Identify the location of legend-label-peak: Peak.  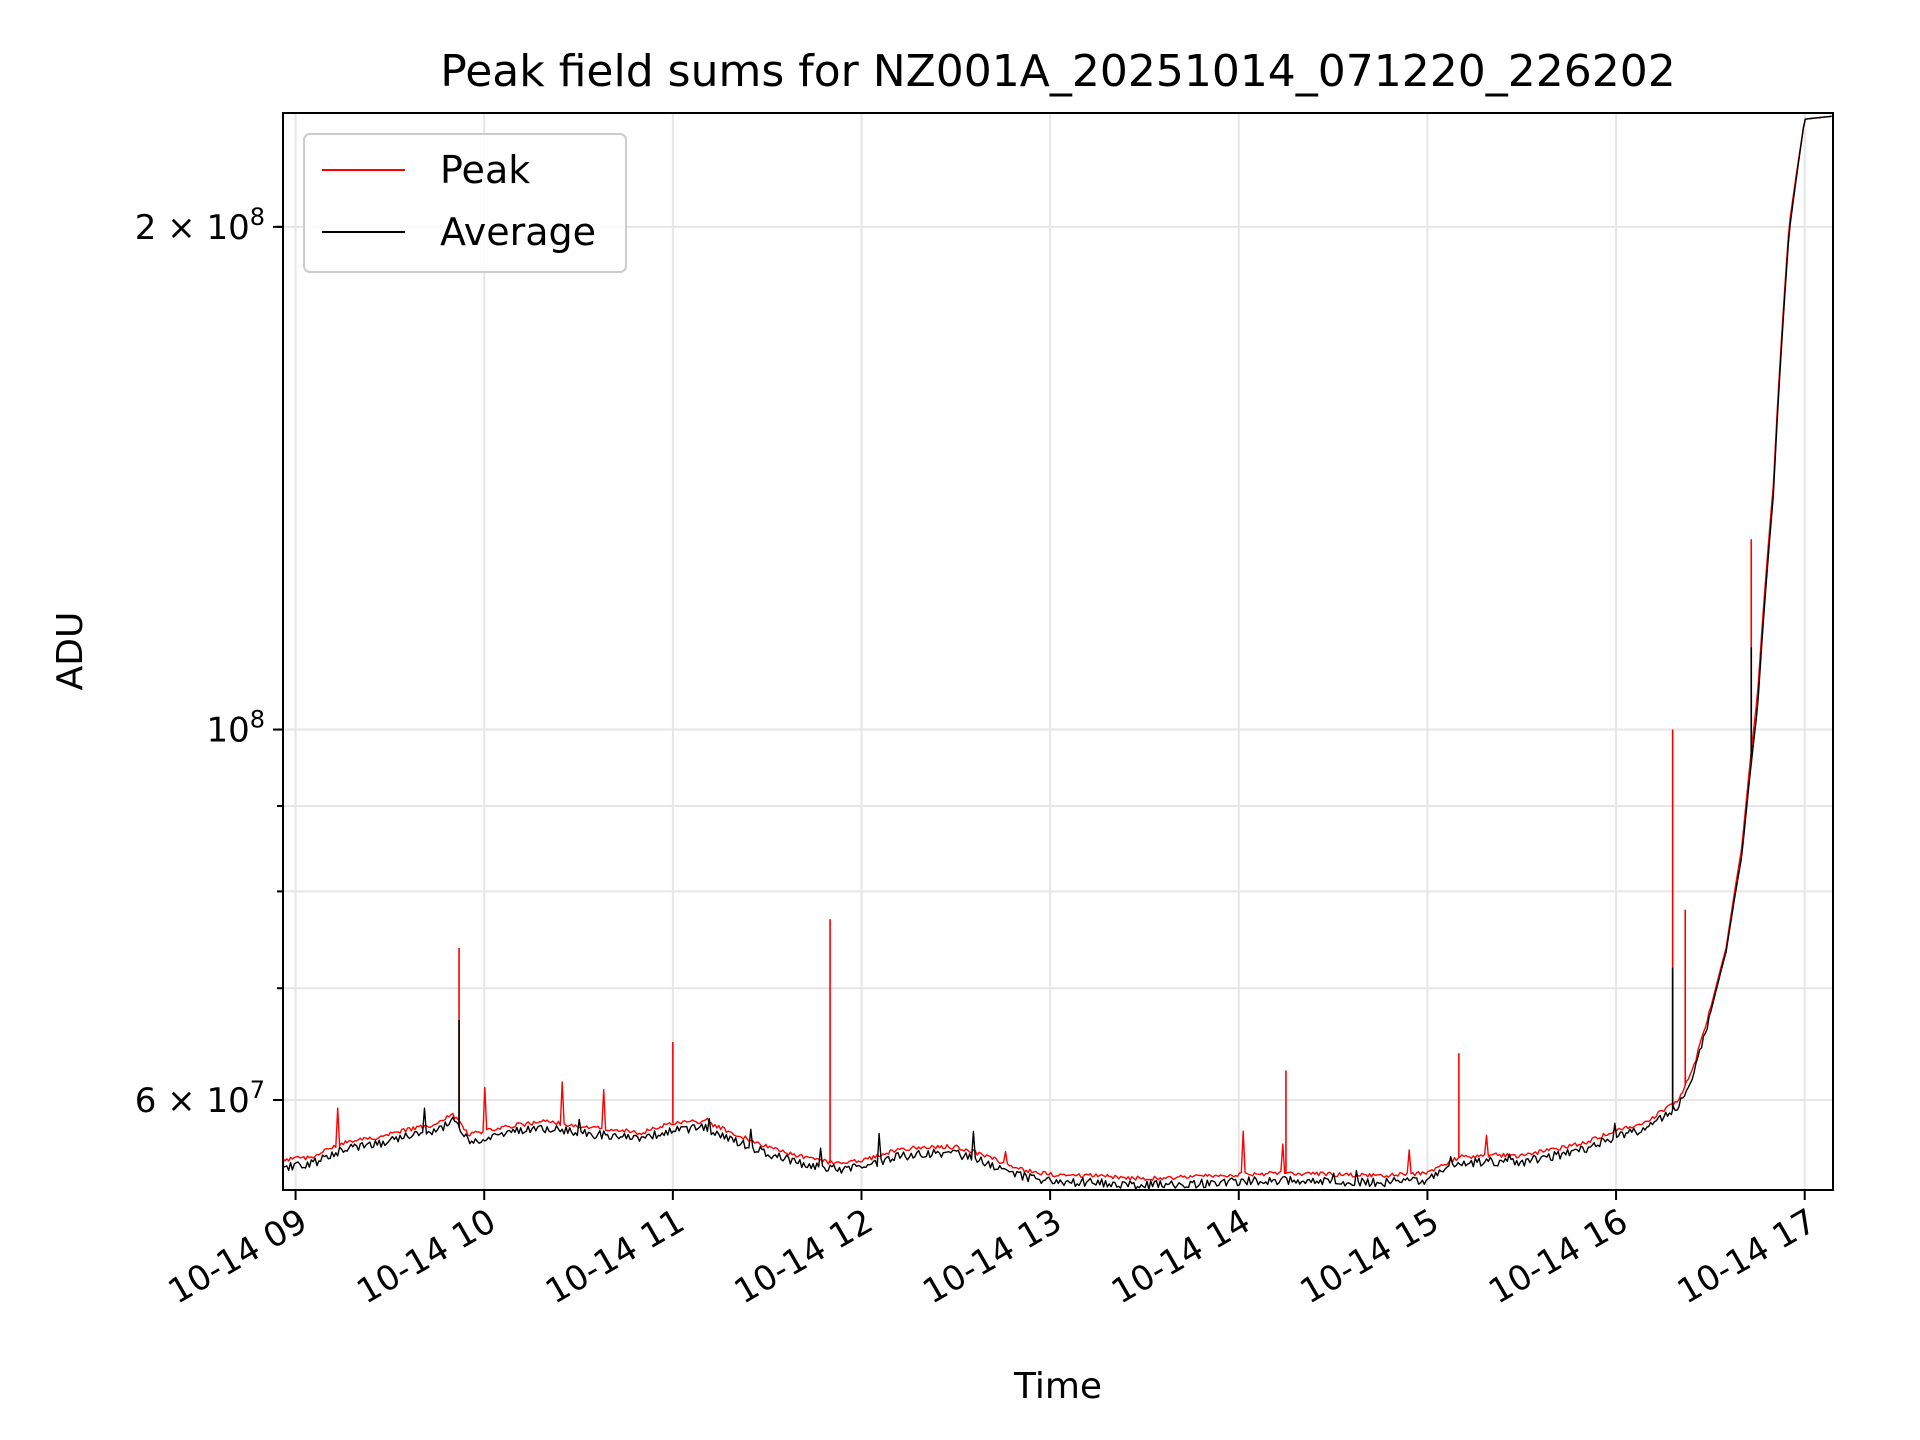
(485, 170).